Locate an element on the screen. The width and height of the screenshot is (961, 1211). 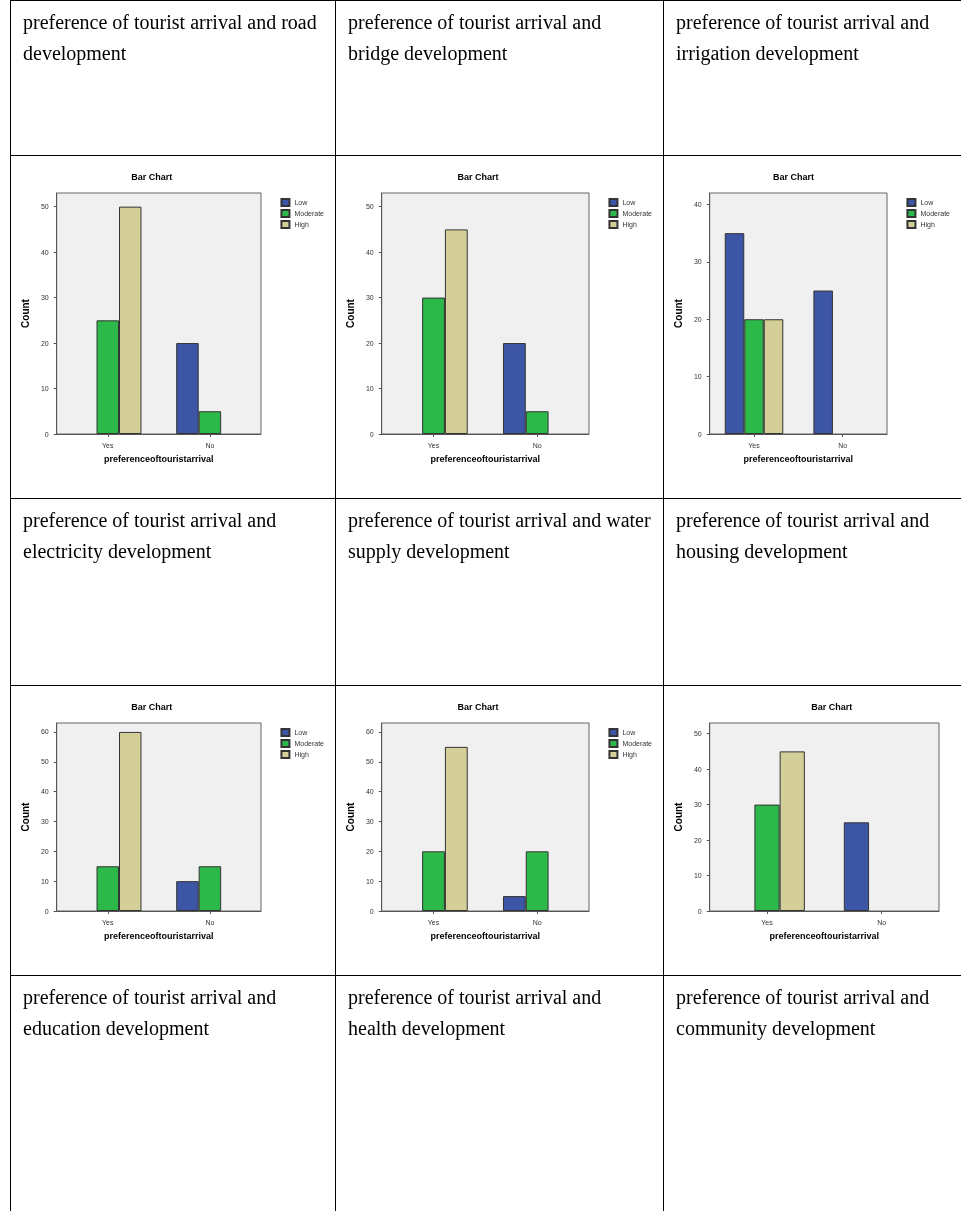
text: preference of tourist arrival and housing development is located at coordinates (812, 591).